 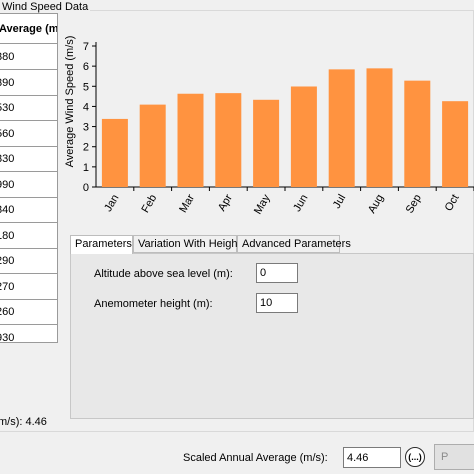 What do you see at coordinates (7, 184) in the screenshot?
I see `grid-cell-value: 990` at bounding box center [7, 184].